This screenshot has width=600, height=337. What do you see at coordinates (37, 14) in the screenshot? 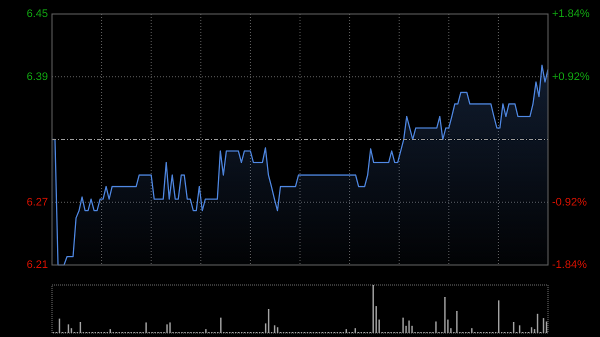
I see `y-tick-label: 6.45` at bounding box center [37, 14].